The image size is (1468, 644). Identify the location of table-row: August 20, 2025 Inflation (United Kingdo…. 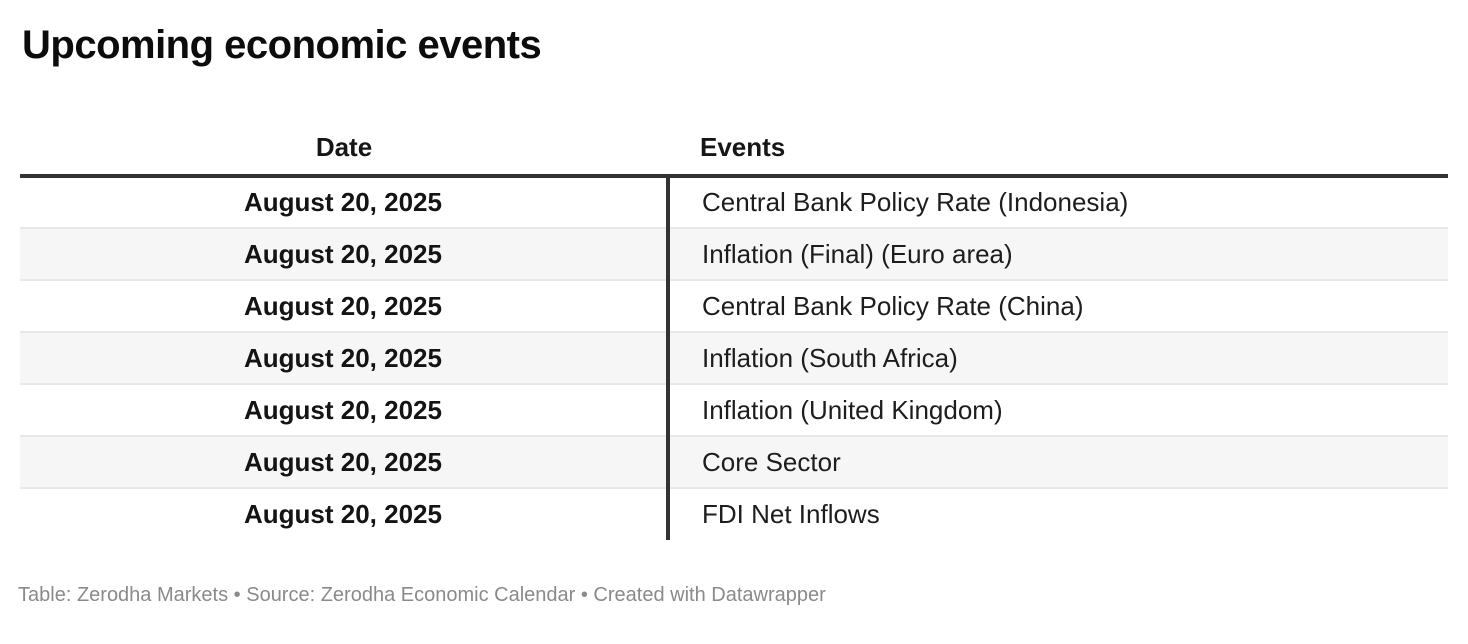
(734, 409).